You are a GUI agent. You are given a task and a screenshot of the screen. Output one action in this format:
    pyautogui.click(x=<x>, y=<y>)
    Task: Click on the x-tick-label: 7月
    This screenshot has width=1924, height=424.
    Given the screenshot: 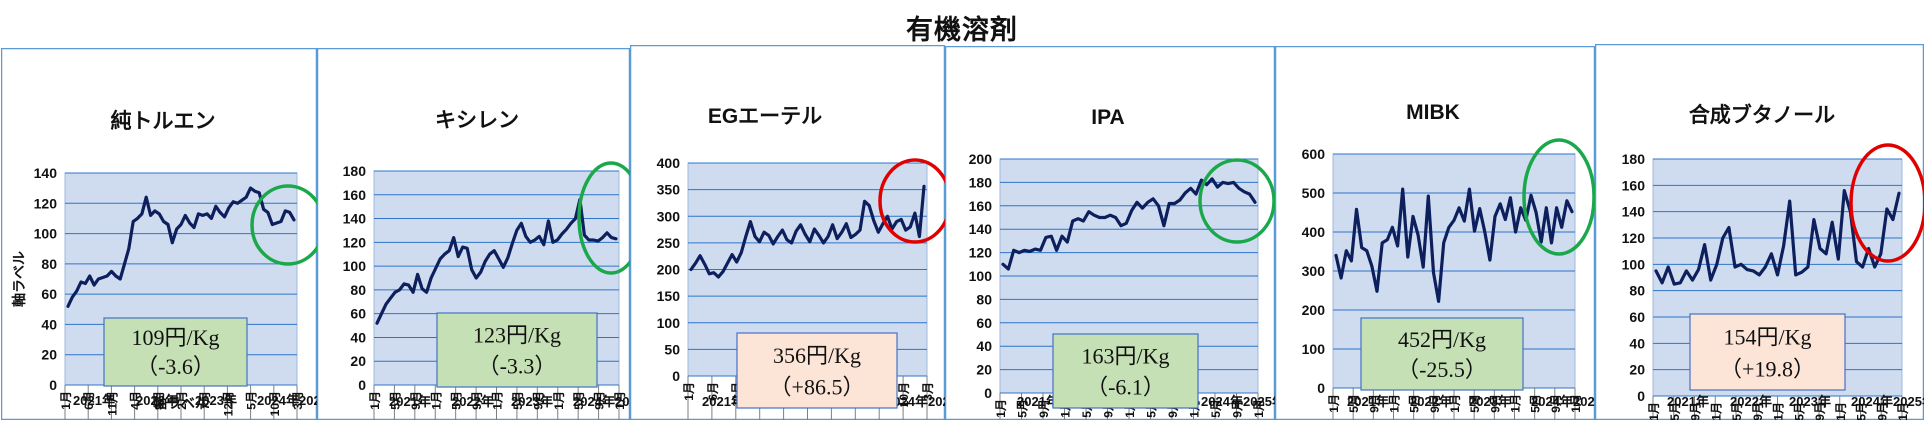 What is the action you would take?
    pyautogui.click(x=205, y=400)
    